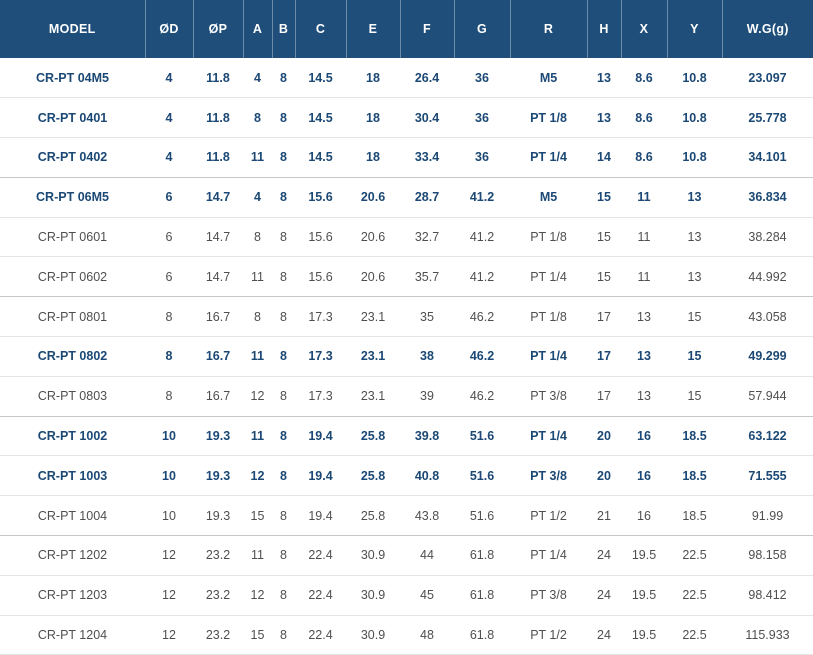  What do you see at coordinates (482, 316) in the screenshot?
I see `value-cell-g: 46.2` at bounding box center [482, 316].